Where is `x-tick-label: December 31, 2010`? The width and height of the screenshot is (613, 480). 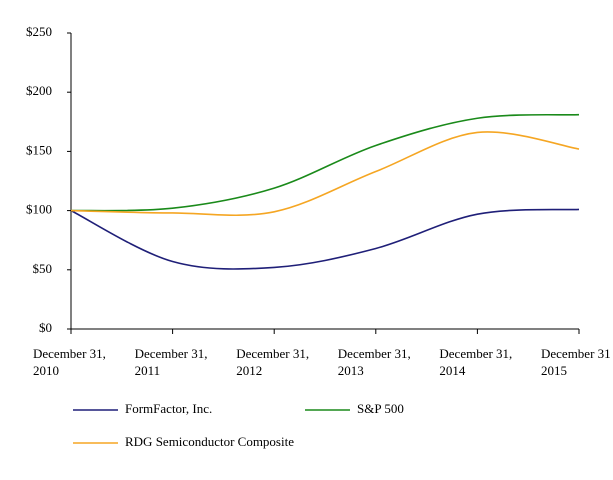
x-tick-label: December 31, 2010 is located at coordinates (69, 362).